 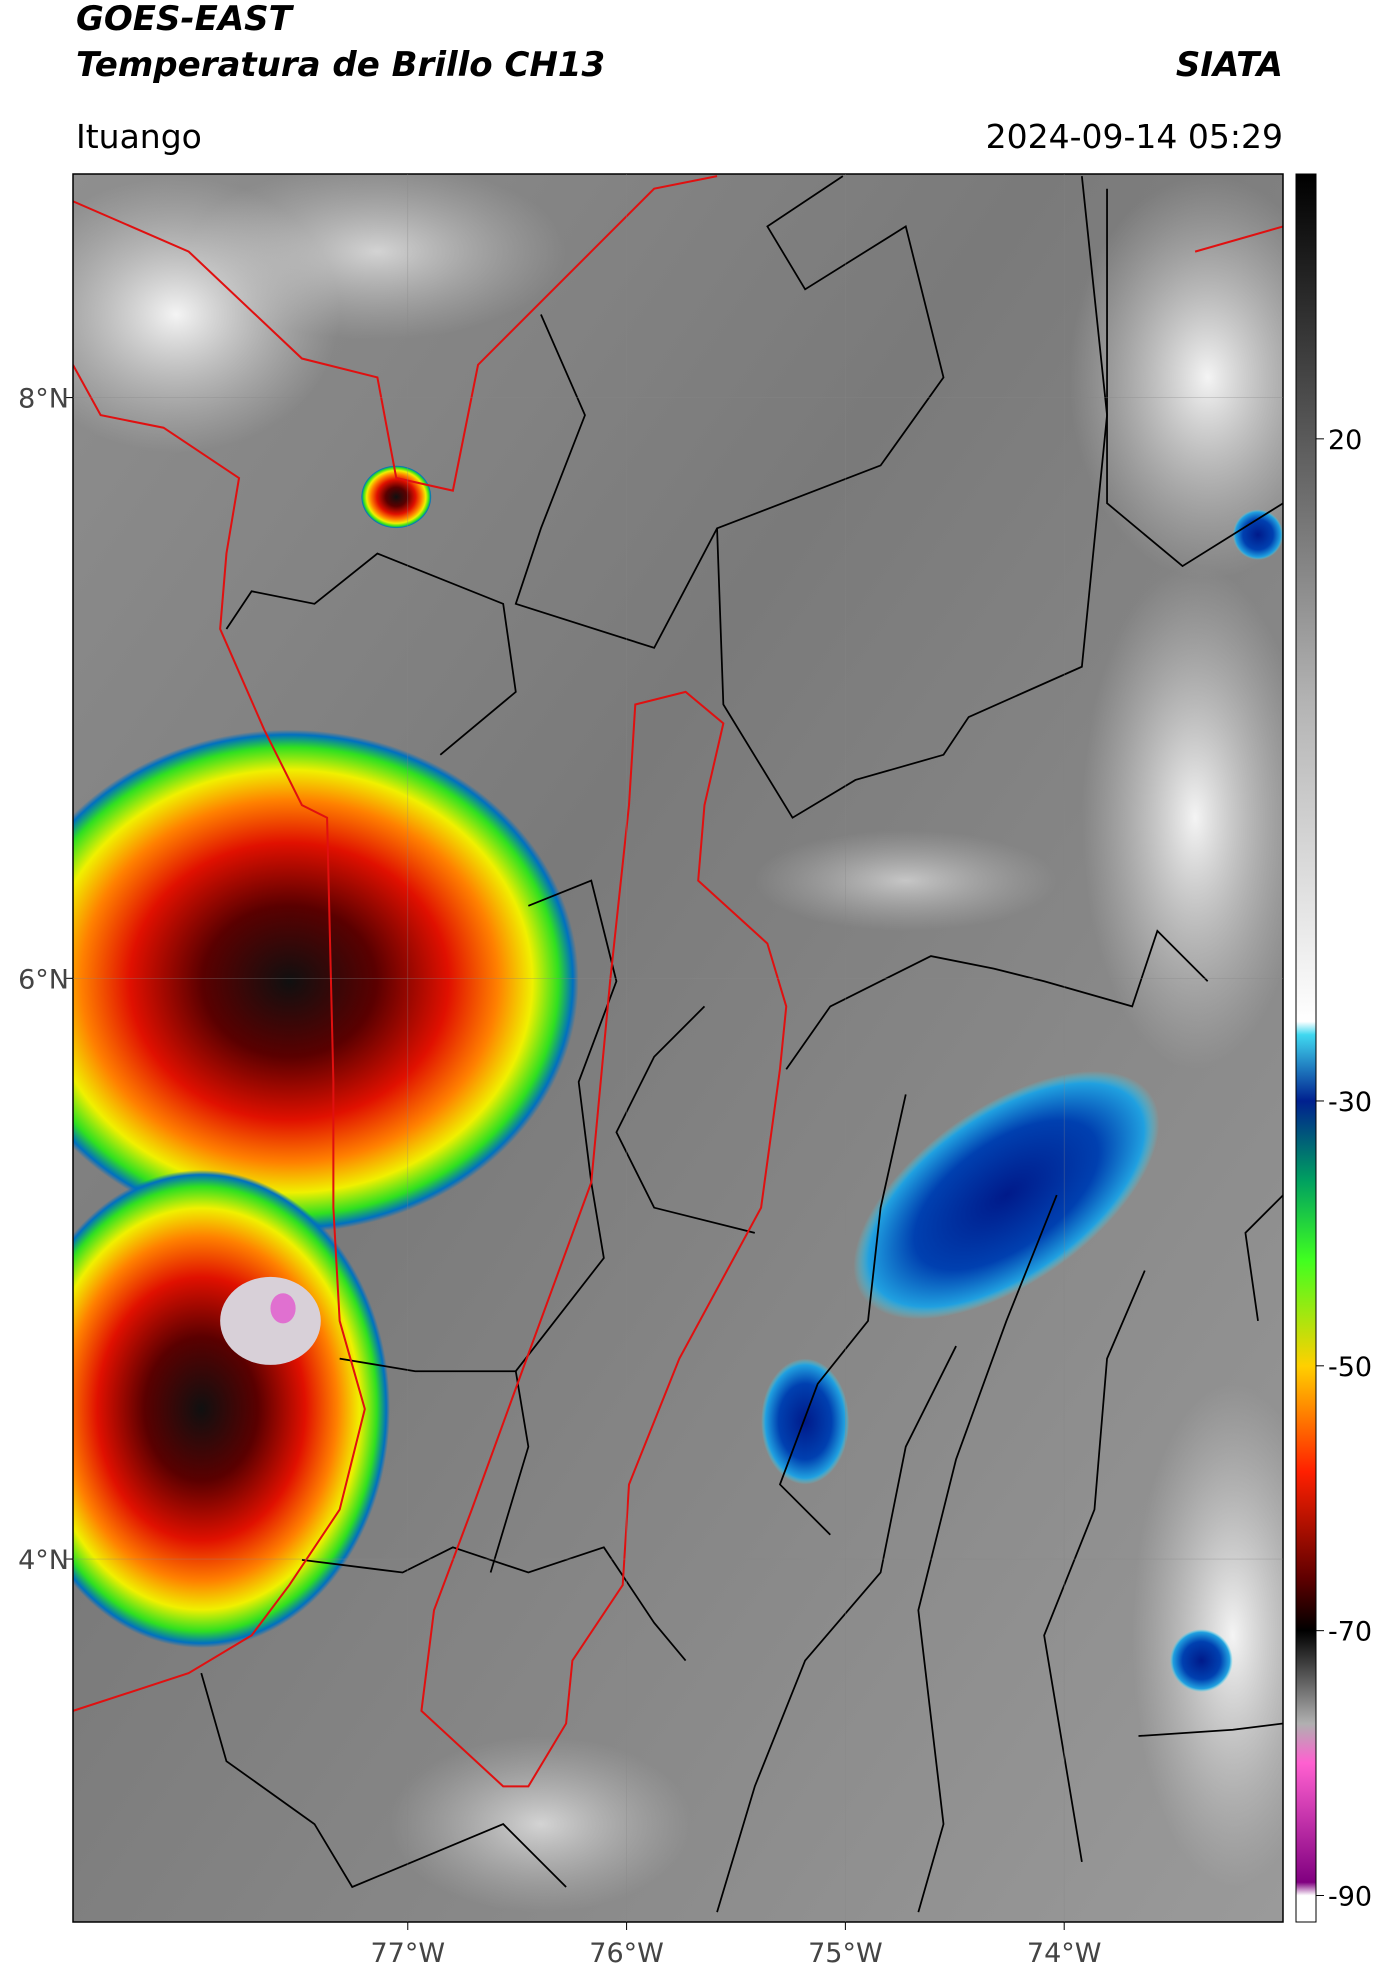 I want to click on y-tick-label: 8°N, so click(x=43, y=399).